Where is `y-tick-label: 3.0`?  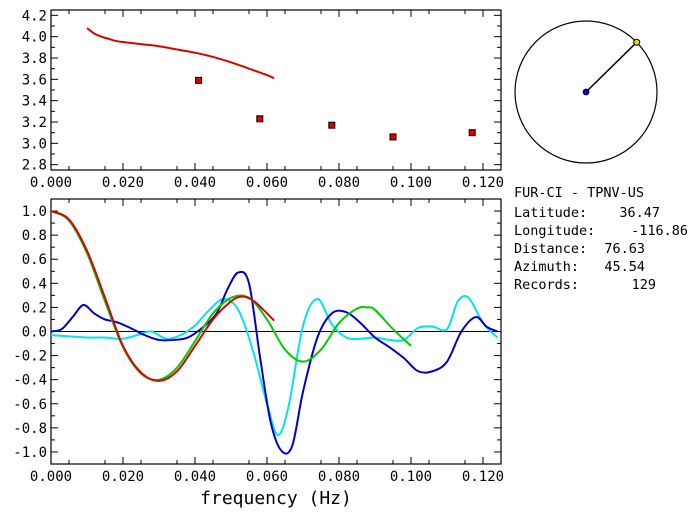 y-tick-label: 3.0 is located at coordinates (34, 144).